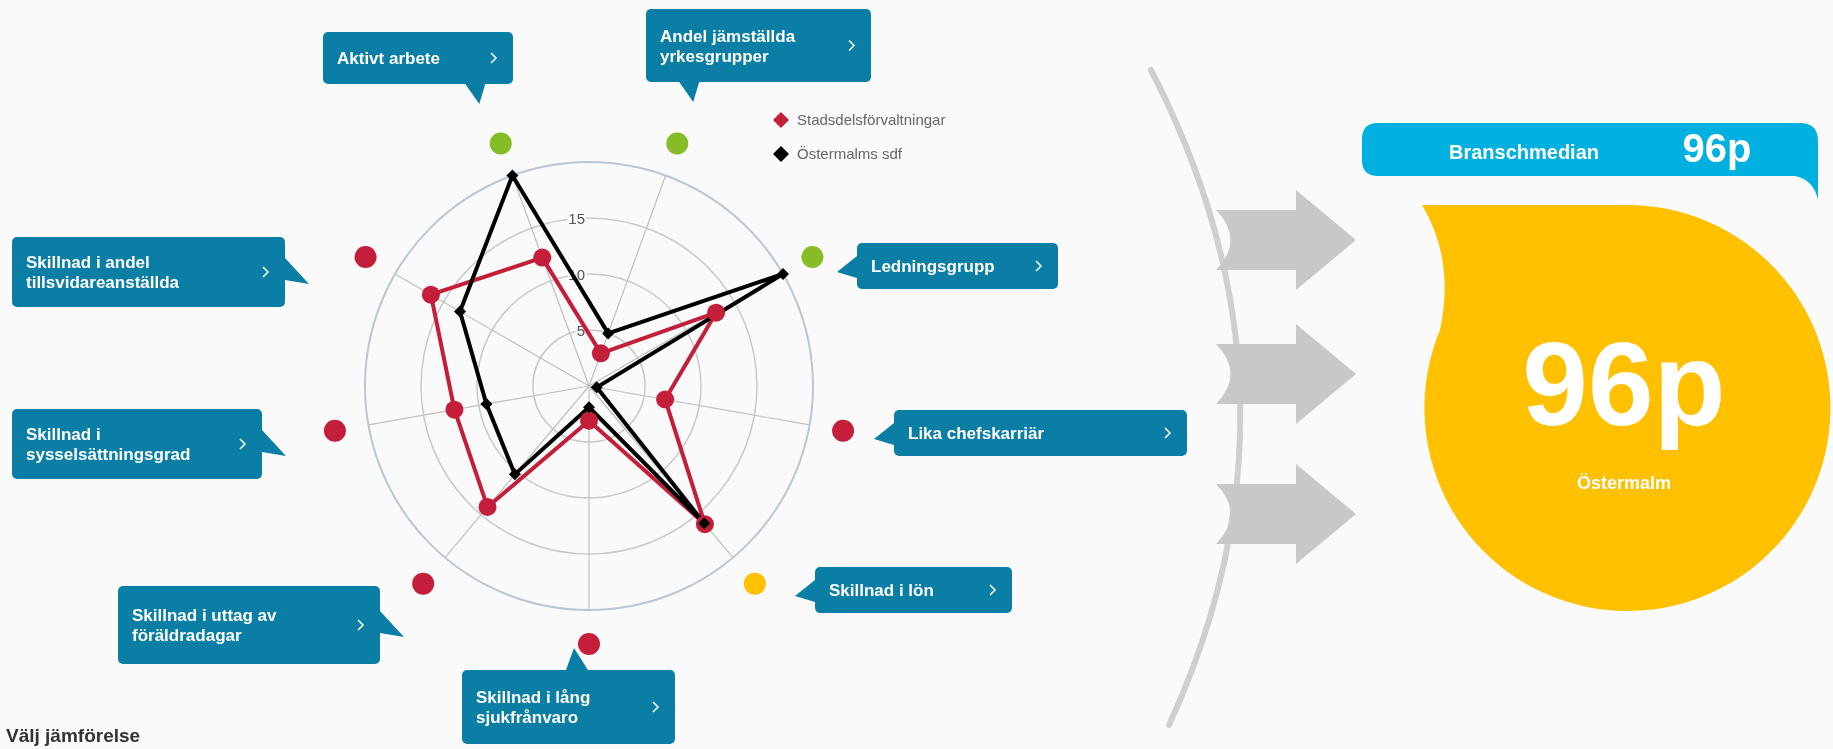 This screenshot has width=1833, height=749. Describe the element at coordinates (1624, 483) in the screenshot. I see `text: Östermalm` at that location.